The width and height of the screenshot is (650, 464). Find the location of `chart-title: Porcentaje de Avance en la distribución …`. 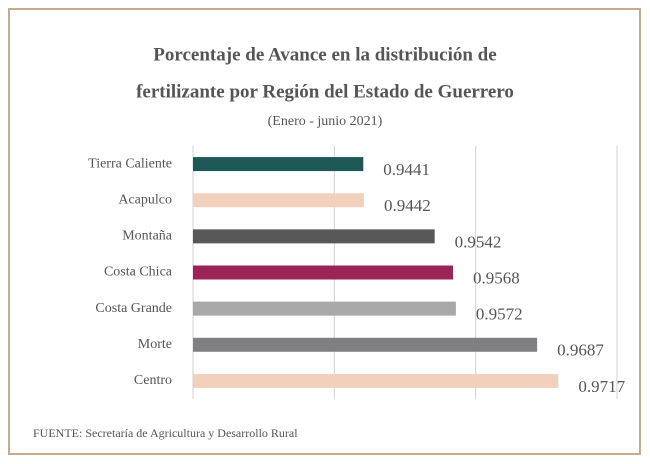

chart-title: Porcentaje de Avance en la distribución … is located at coordinates (324, 54).